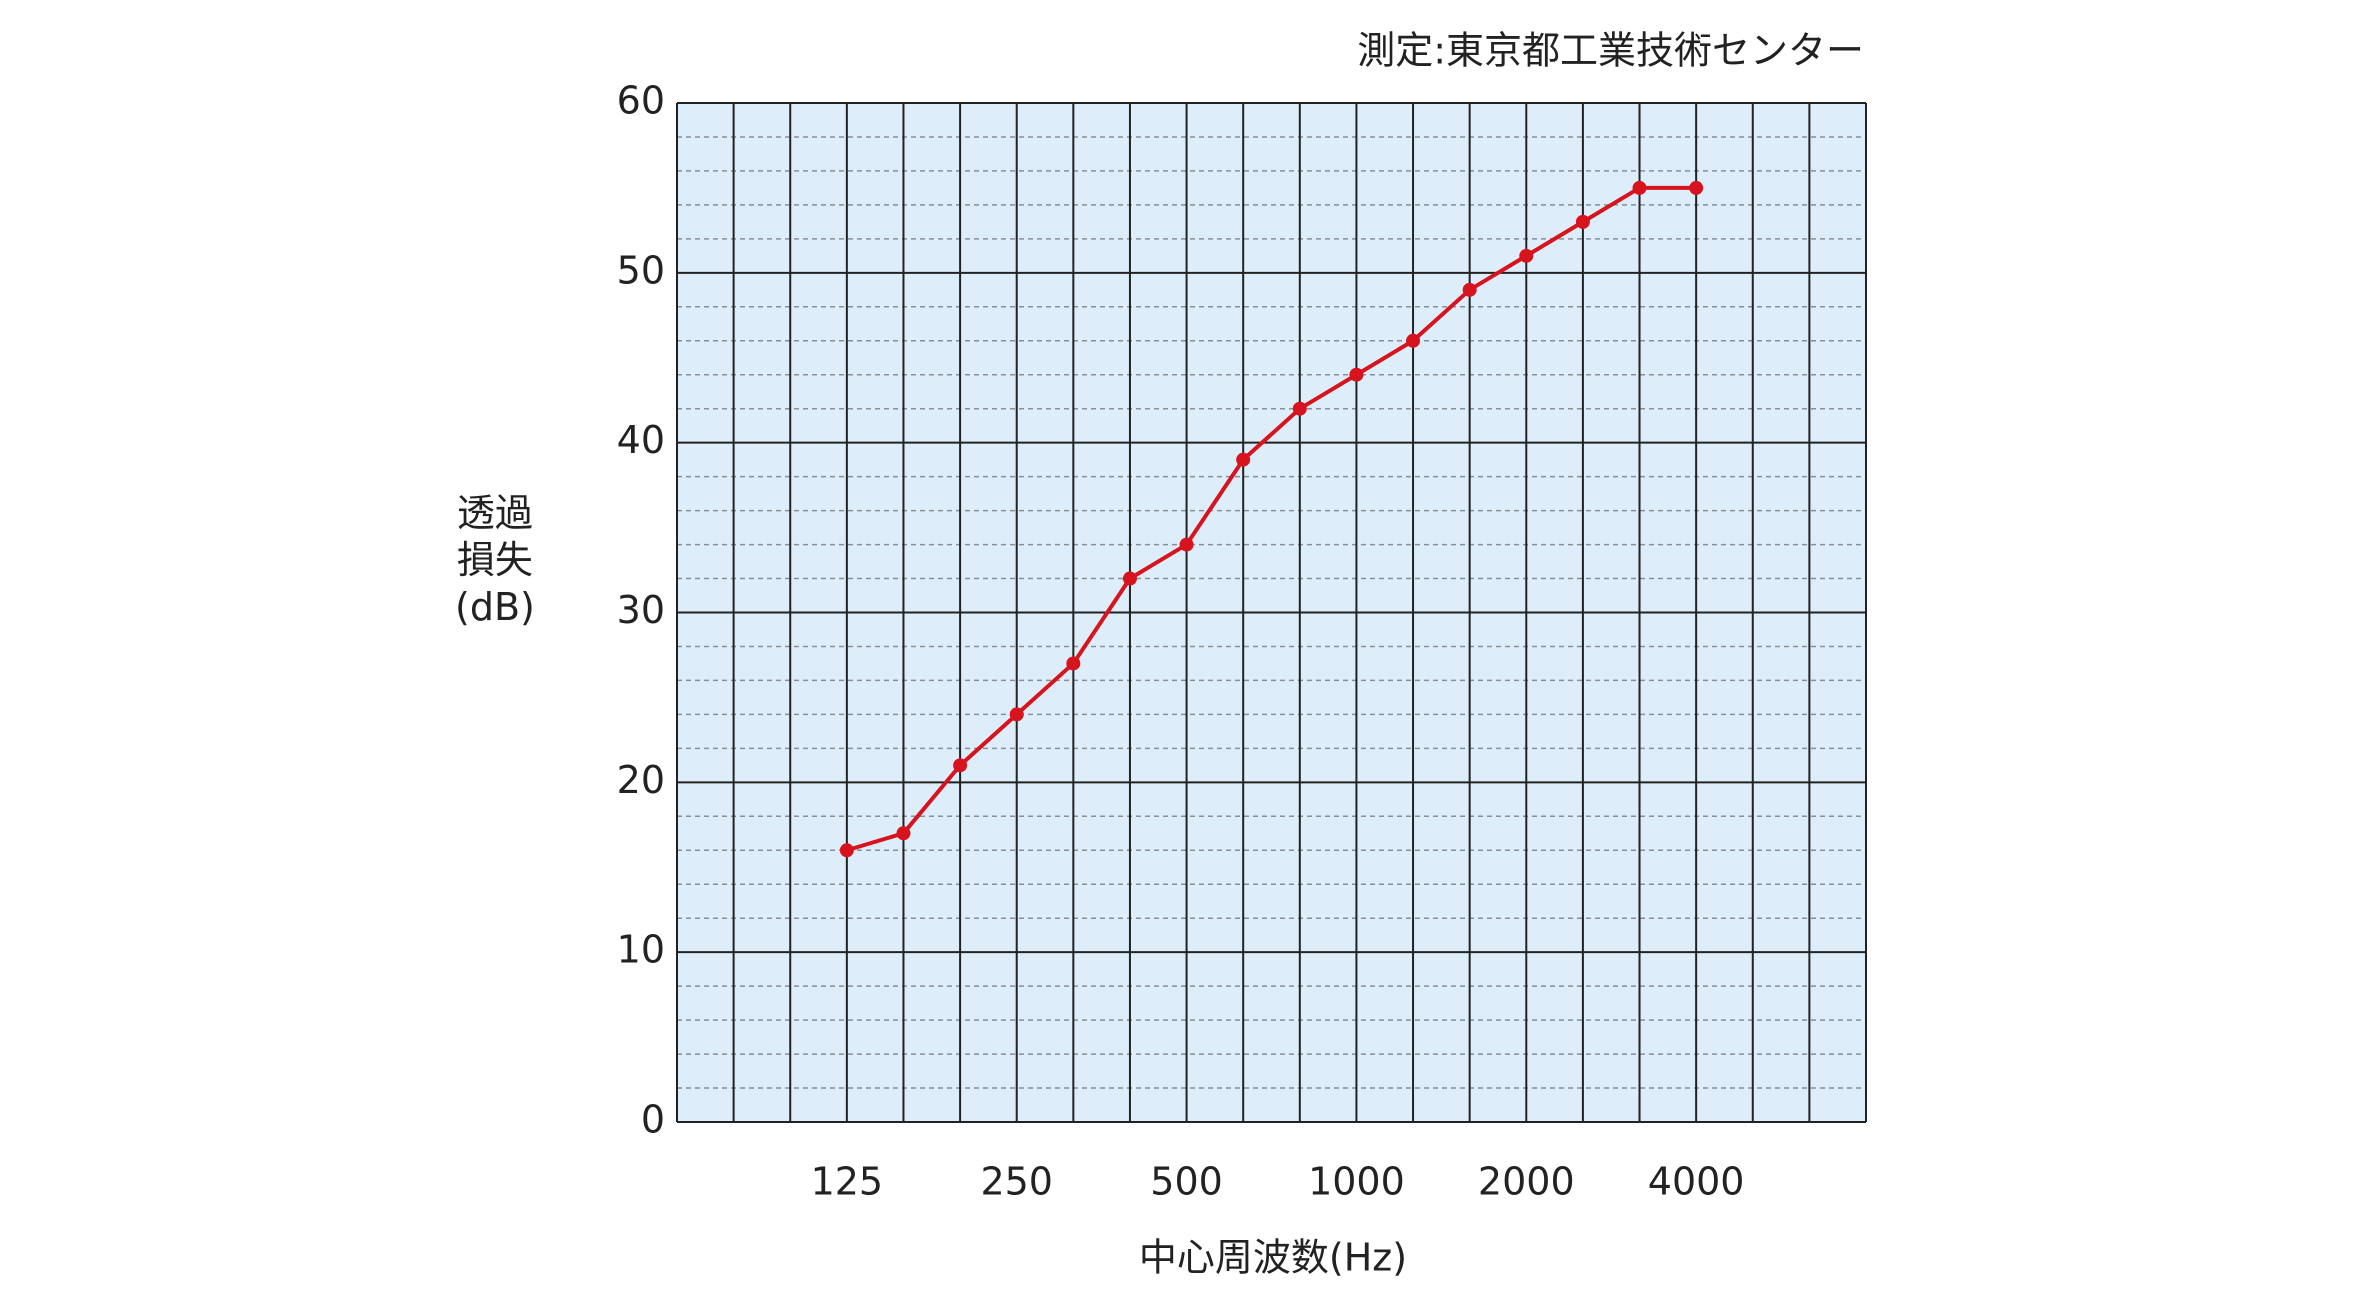 The width and height of the screenshot is (2363, 1308). What do you see at coordinates (1273, 1258) in the screenshot?
I see `x-axis-label: 中心周波数(Hz)` at bounding box center [1273, 1258].